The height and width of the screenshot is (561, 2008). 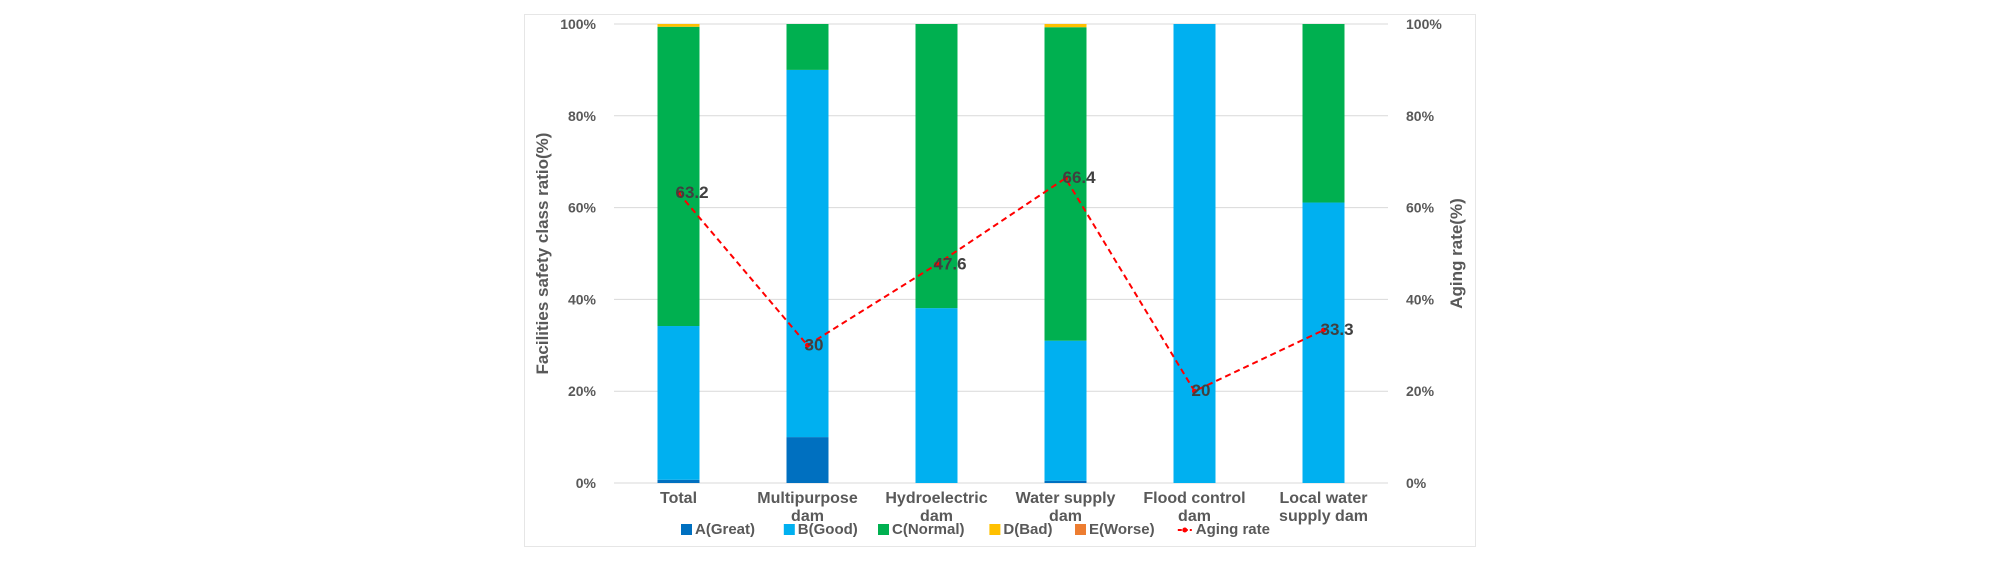 I want to click on y2-tick-label: 0%, so click(x=1416, y=483).